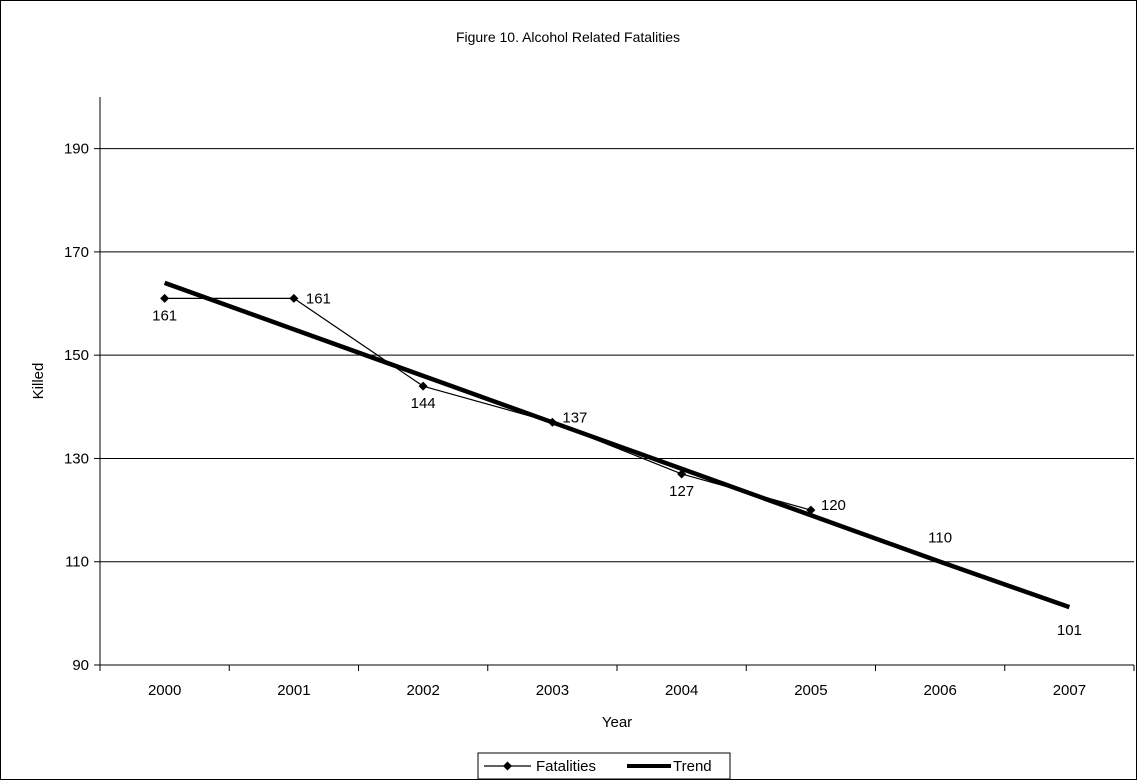 The image size is (1137, 781). What do you see at coordinates (833, 505) in the screenshot?
I see `data-label-fatalities: 120` at bounding box center [833, 505].